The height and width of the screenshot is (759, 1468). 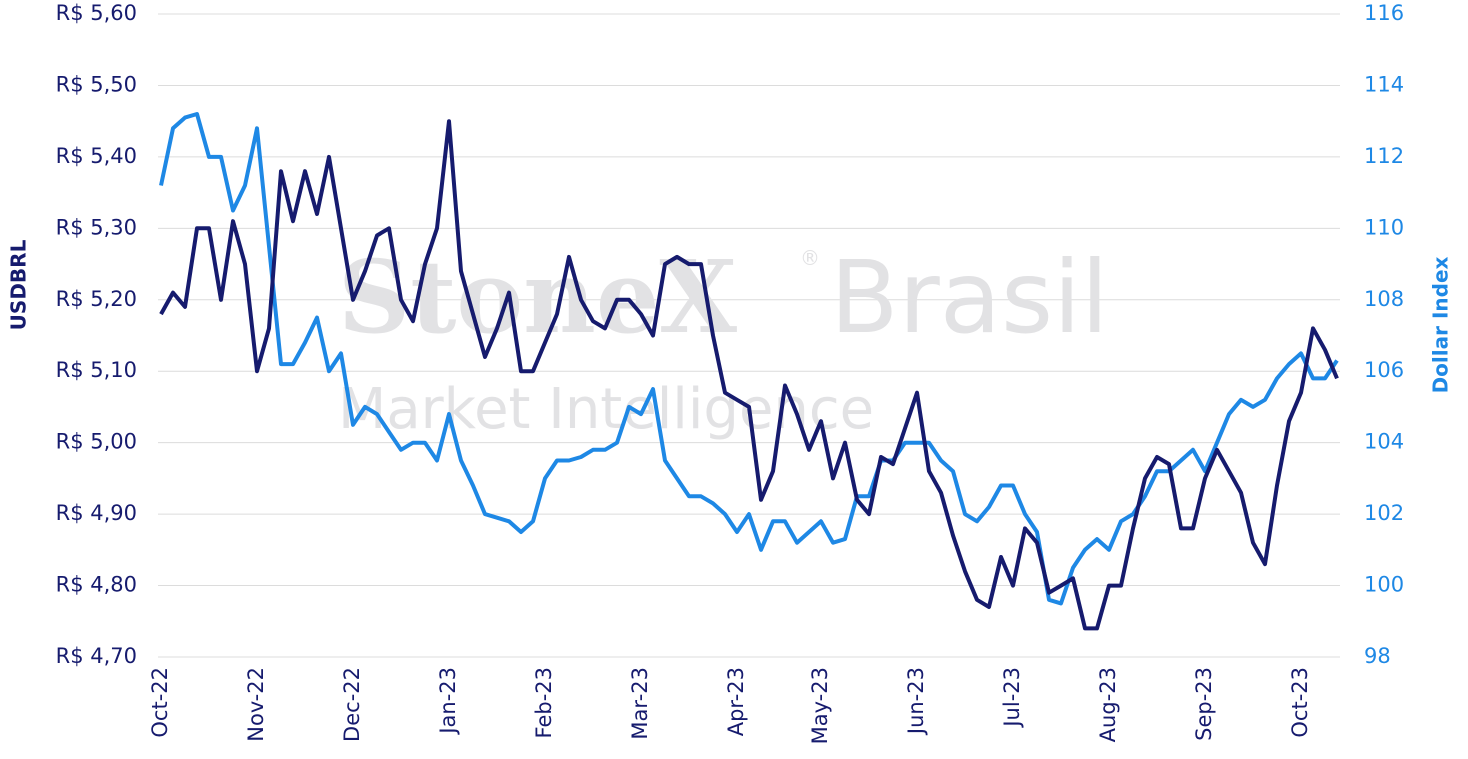 What do you see at coordinates (1300, 702) in the screenshot?
I see `x-tick-label: Oct-23` at bounding box center [1300, 702].